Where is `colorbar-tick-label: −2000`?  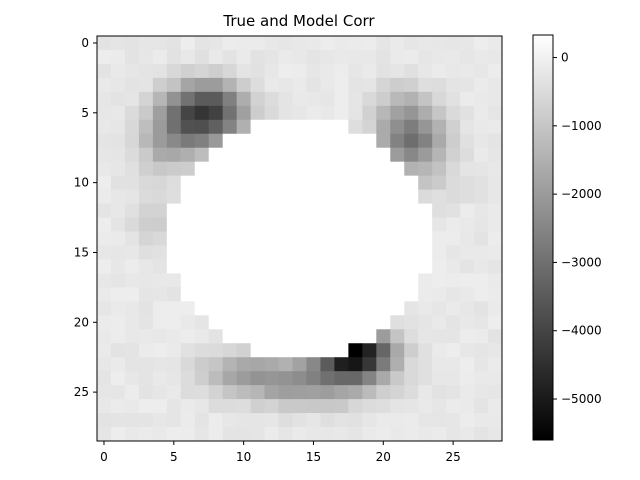 colorbar-tick-label: −2000 is located at coordinates (581, 194).